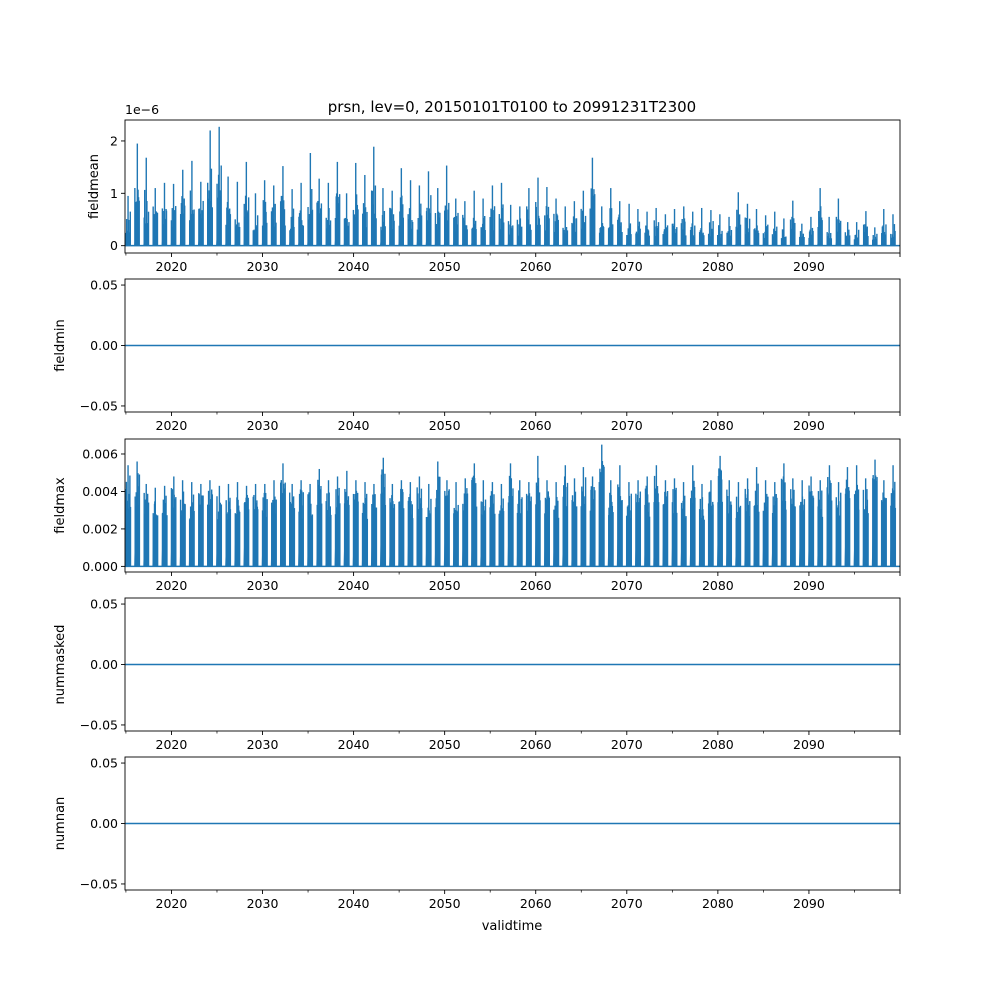  I want to click on fieldmin-x-tick-label: 2050, so click(445, 425).